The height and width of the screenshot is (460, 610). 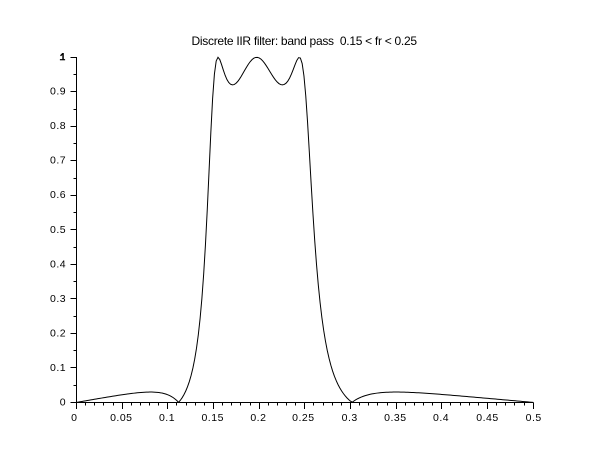 I want to click on svg-text: 0.15, so click(x=212, y=418).